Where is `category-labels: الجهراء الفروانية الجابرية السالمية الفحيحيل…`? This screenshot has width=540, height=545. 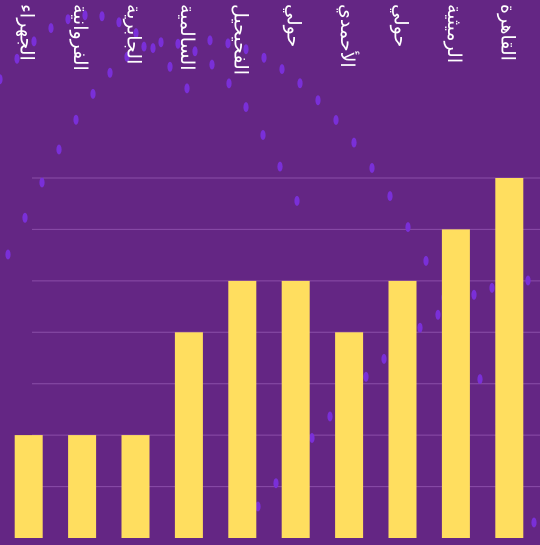
category-labels: الجهراء الفروانية الجابرية السالمية الفحيحيل… is located at coordinates (267, 39).